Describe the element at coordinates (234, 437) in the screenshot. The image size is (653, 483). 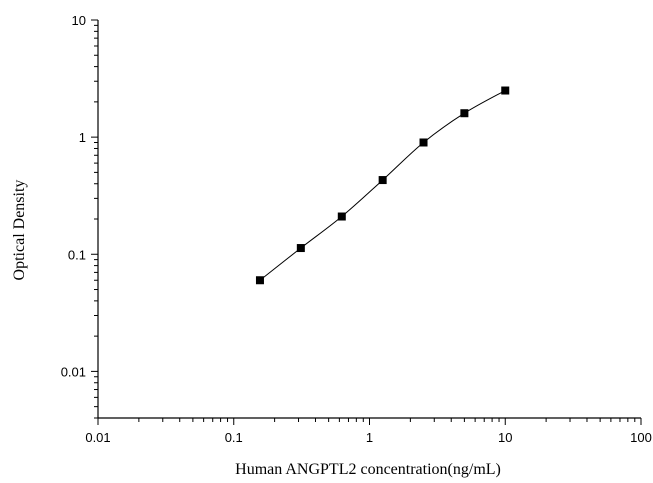
I see `x-tick-label: 0.1` at that location.